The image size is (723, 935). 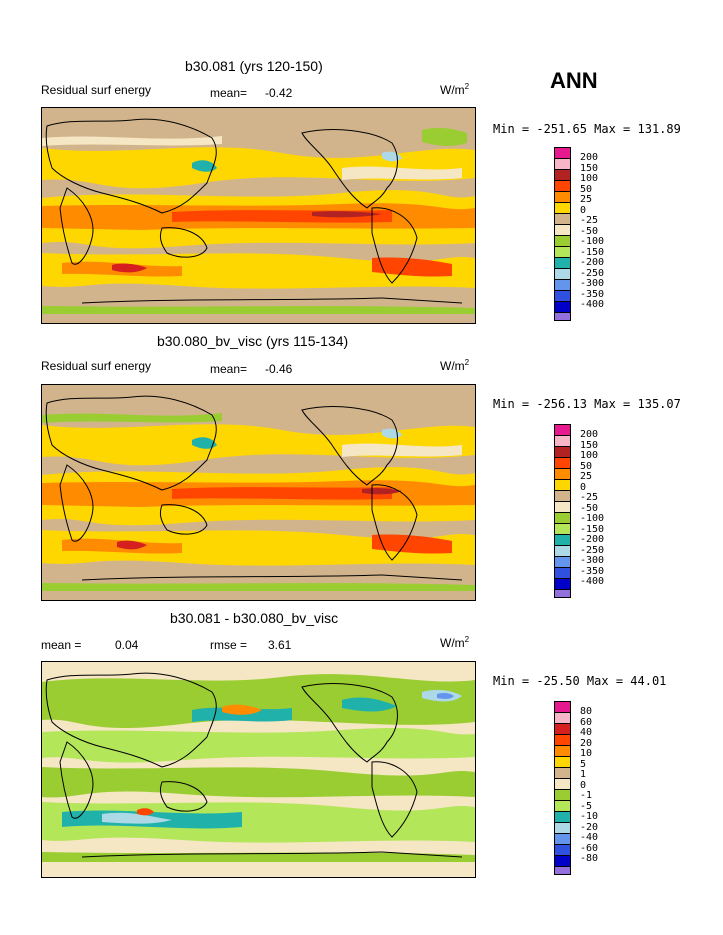 I want to click on panel3-colorbar-labels: 80 60 40 20 10 5 1 0 -1 -5 -10 -20 -40 -60 -80, so click(x=589, y=785).